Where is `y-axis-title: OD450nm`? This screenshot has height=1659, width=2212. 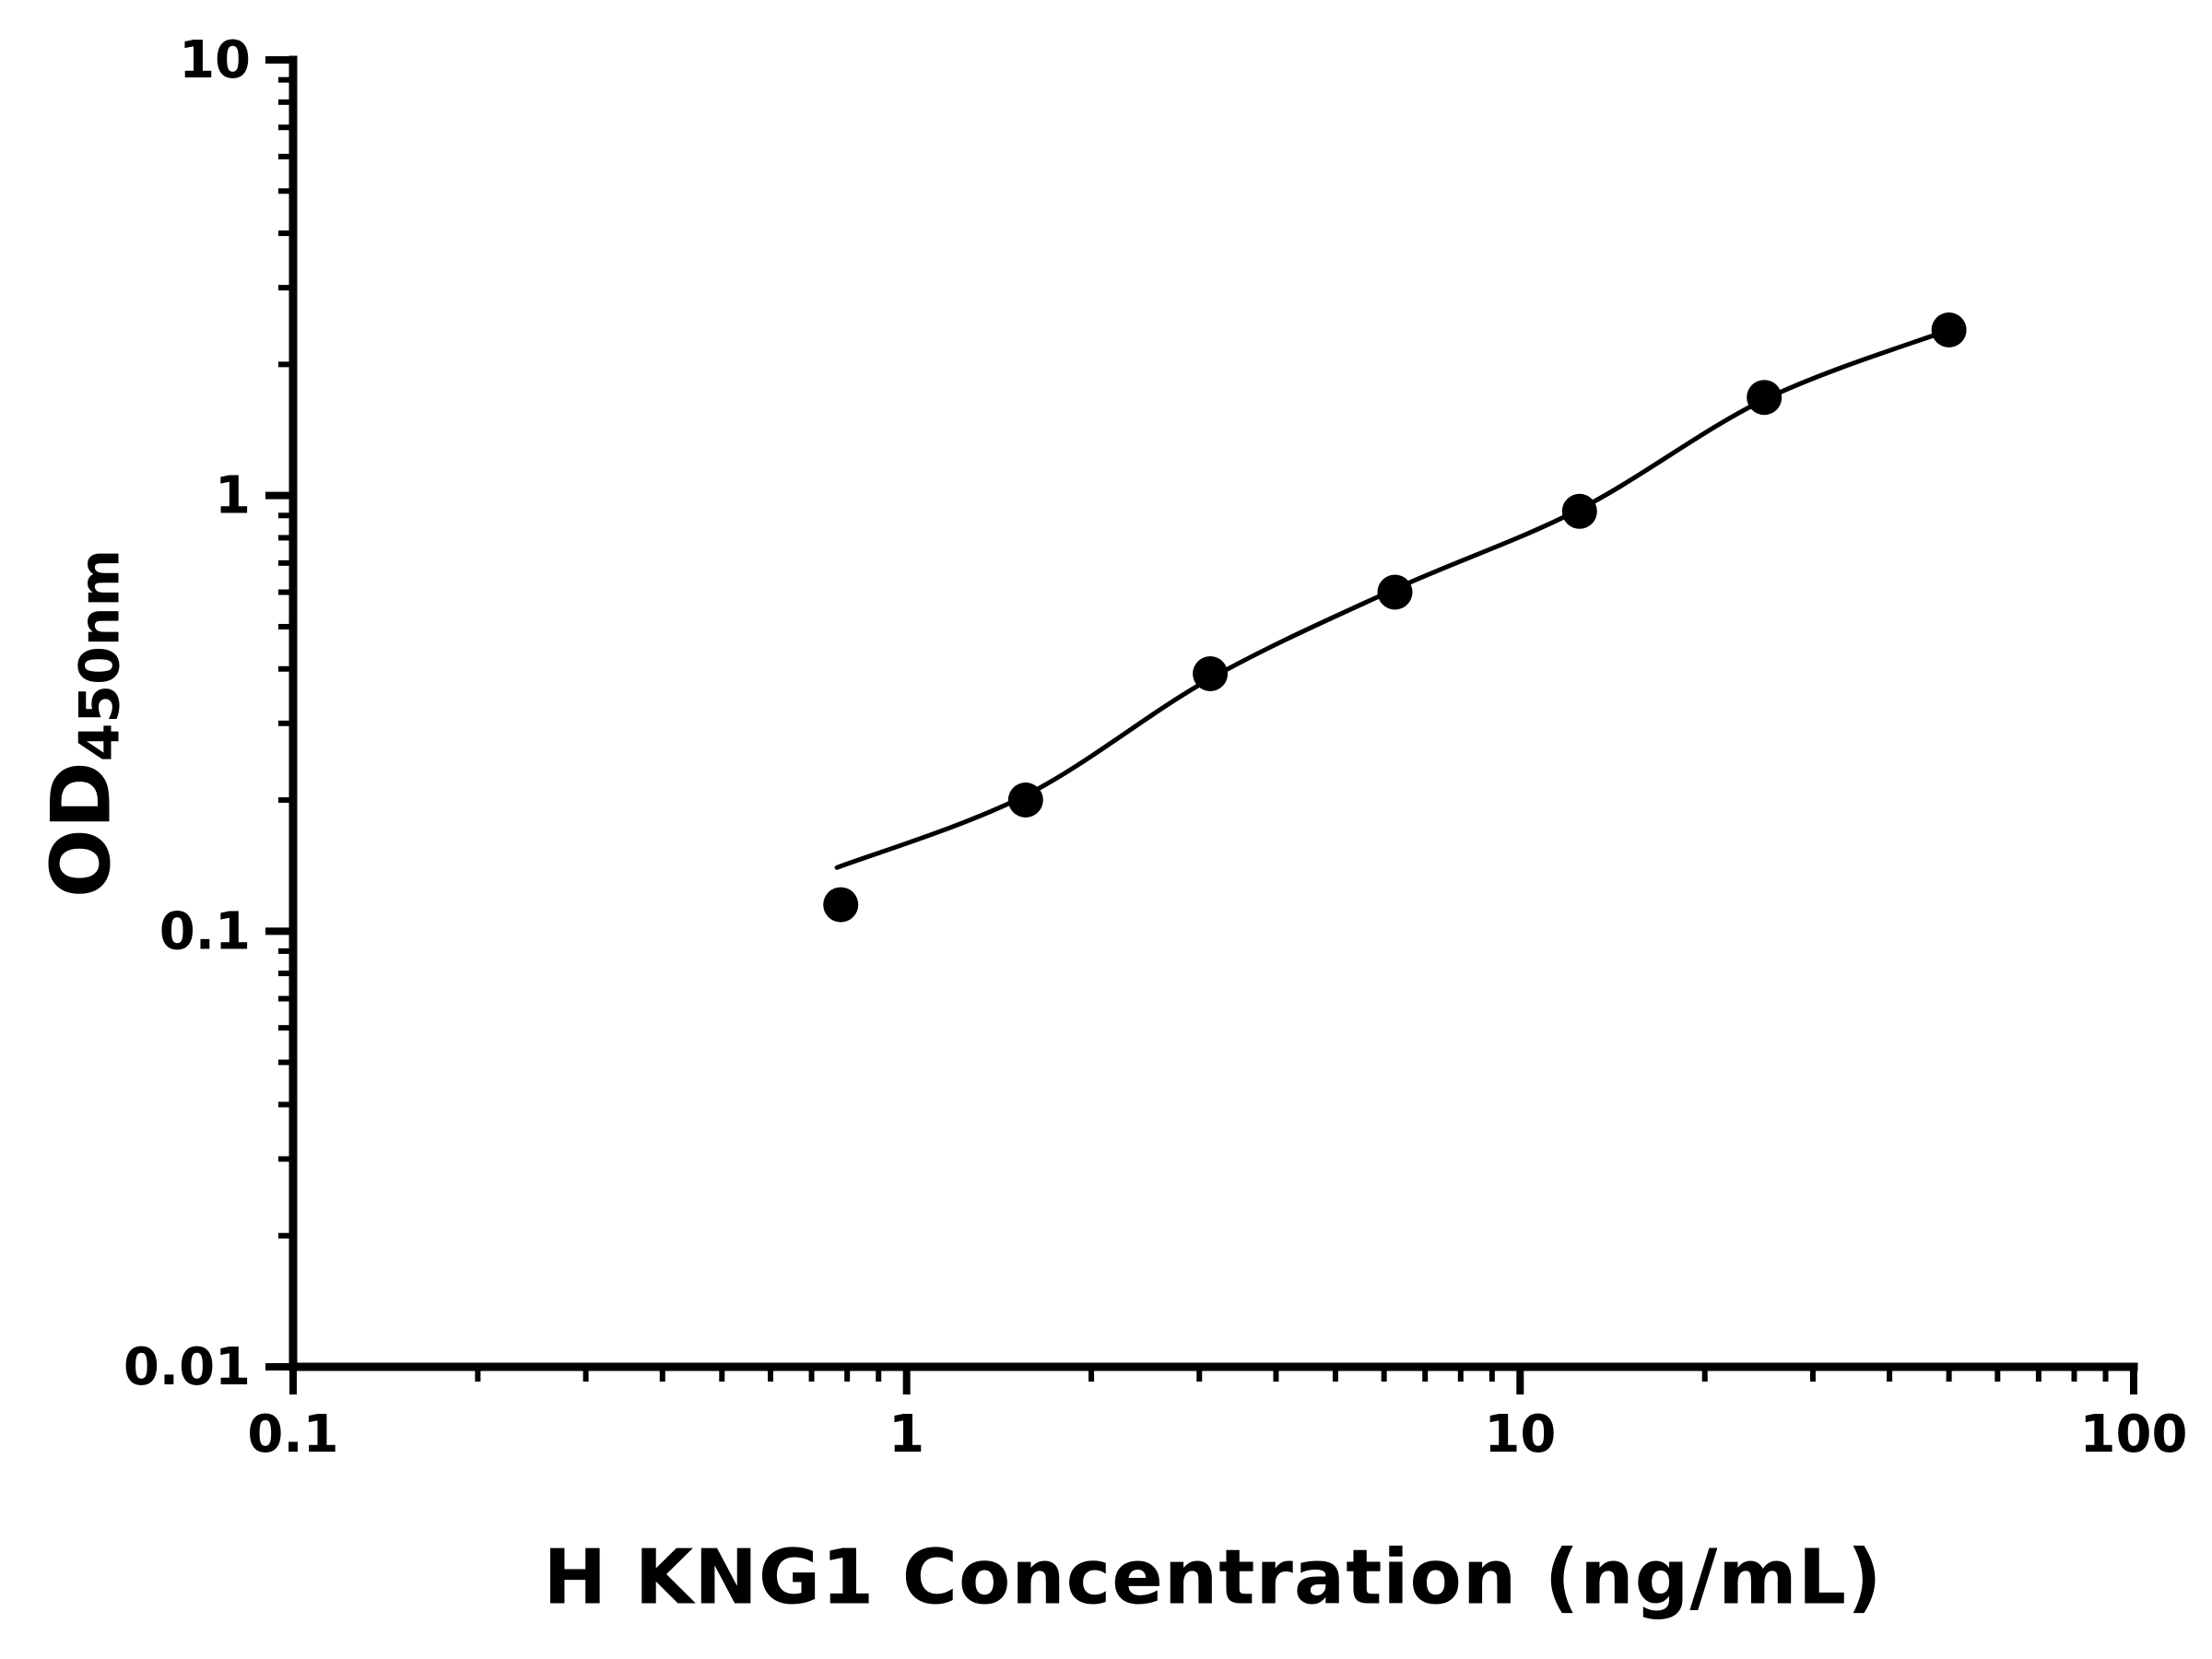
y-axis-title: OD450nm is located at coordinates (83, 724).